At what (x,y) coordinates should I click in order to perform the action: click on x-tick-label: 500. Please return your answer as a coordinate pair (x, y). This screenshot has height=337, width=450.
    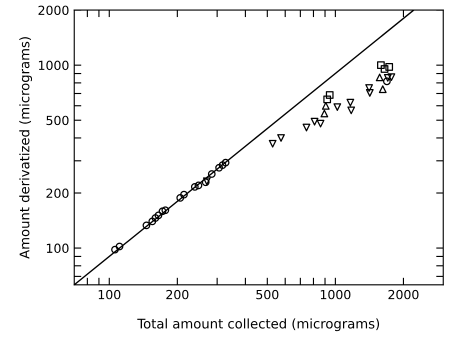
    Looking at the image, I should click on (267, 295).